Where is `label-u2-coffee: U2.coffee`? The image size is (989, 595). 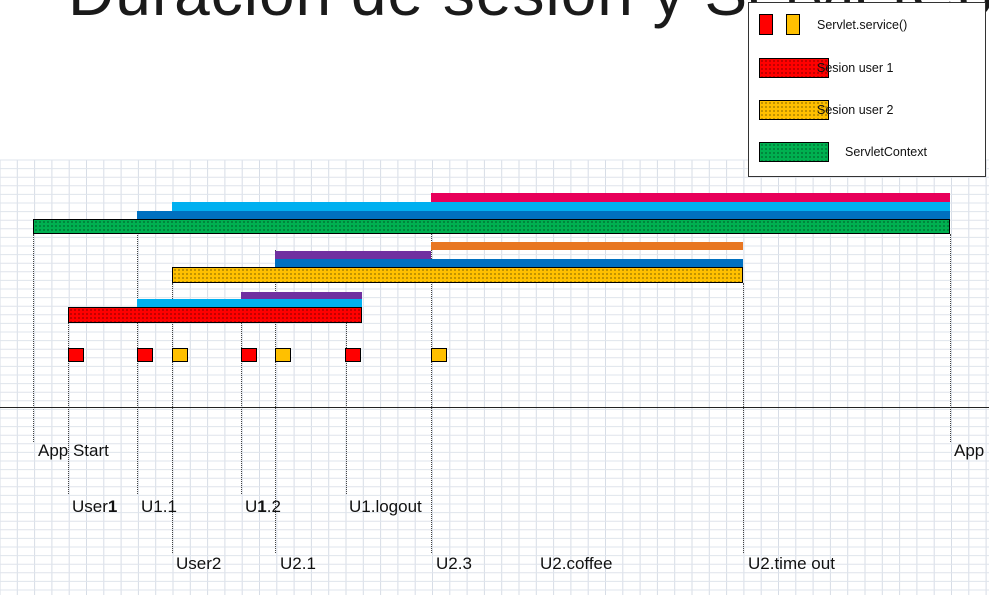
label-u2-coffee: U2.coffee is located at coordinates (576, 563).